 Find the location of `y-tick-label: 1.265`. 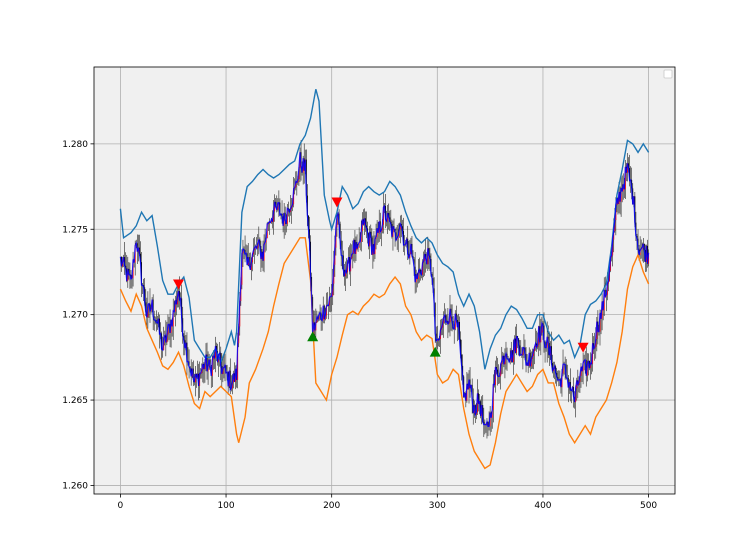

y-tick-label: 1.265 is located at coordinates (75, 401).